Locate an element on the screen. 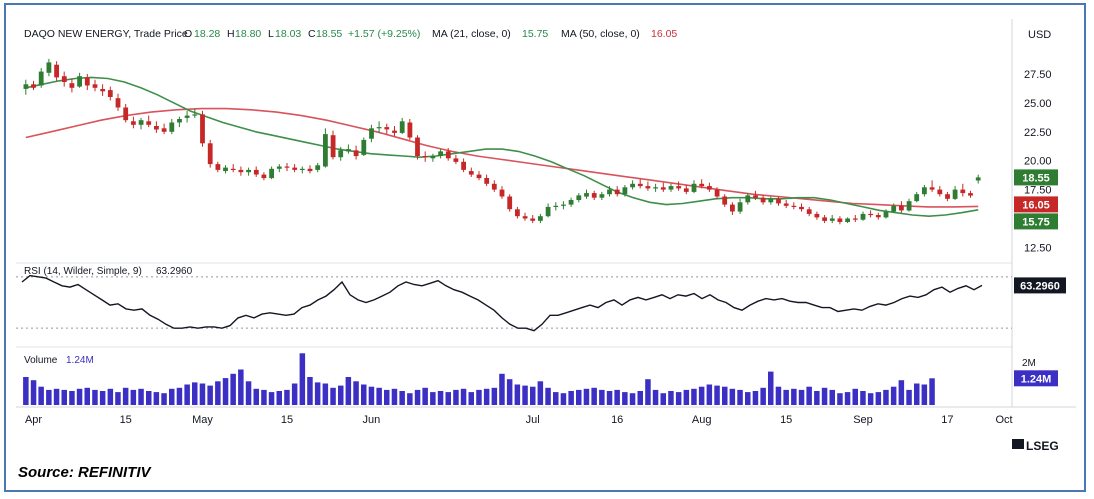  ohlc-l-value: 18.03 is located at coordinates (288, 34).